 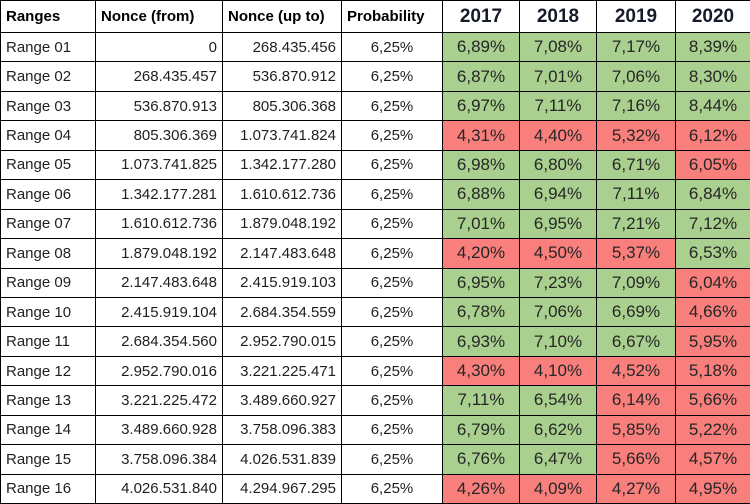 What do you see at coordinates (636, 400) in the screenshot?
I see `year-value-cell-2019: 6,14%` at bounding box center [636, 400].